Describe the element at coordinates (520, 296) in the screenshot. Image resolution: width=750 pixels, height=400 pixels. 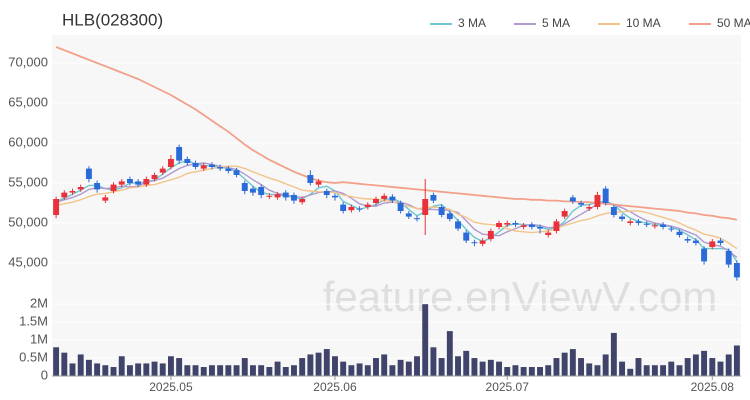
I see `watermark: feature.enViewV.com` at that location.